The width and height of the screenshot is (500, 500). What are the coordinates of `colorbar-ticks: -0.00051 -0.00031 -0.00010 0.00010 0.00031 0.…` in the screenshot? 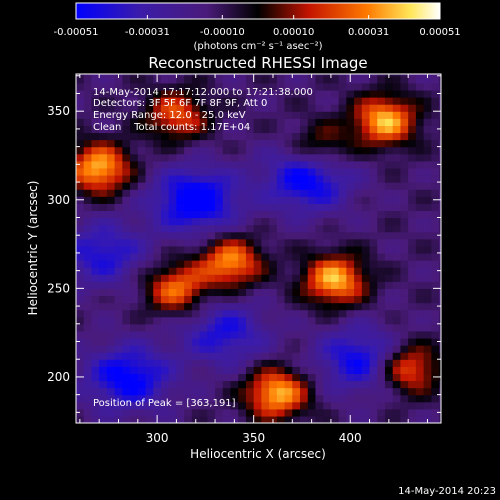 It's located at (257, 26).